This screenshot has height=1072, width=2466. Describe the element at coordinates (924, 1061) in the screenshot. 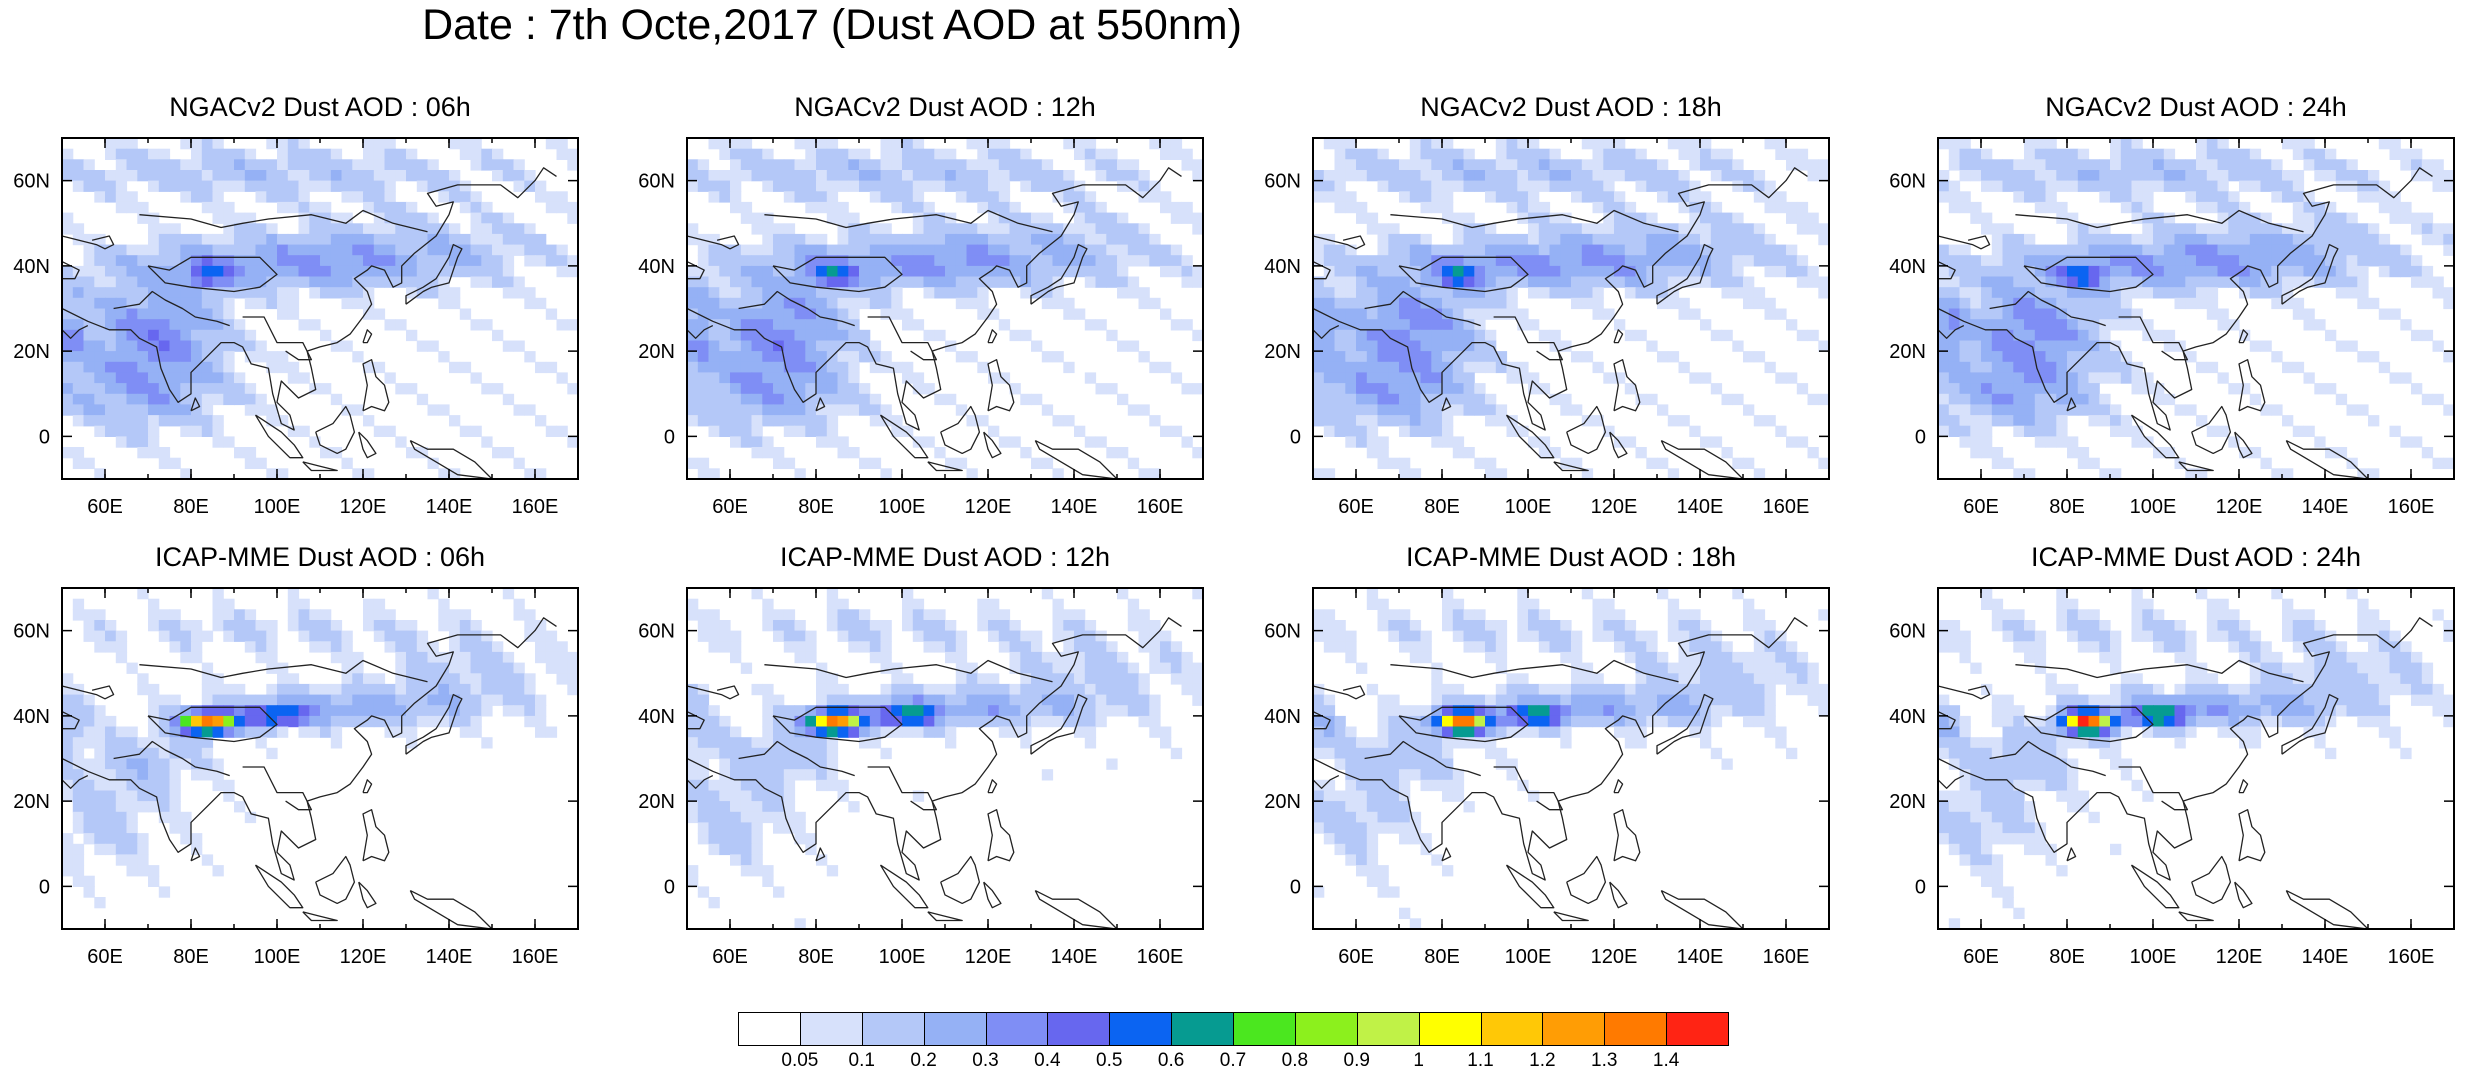

I see `colorbar-tick-label: 0.2` at that location.